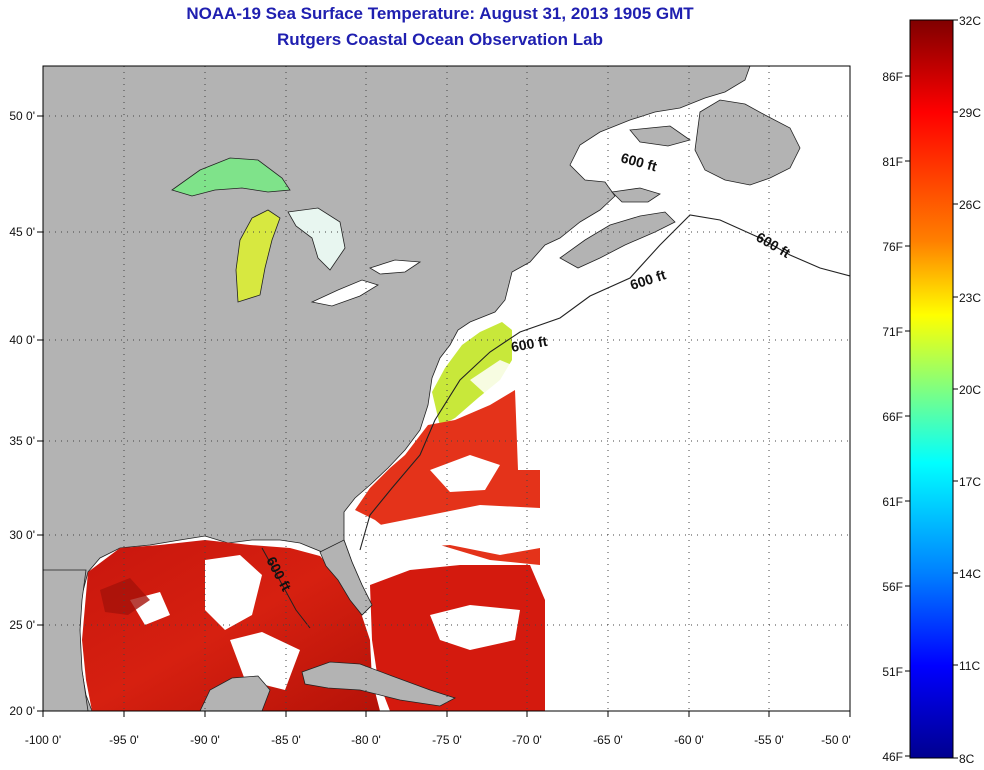  What do you see at coordinates (892, 672) in the screenshot?
I see `fahrenheit-label: 51F` at bounding box center [892, 672].